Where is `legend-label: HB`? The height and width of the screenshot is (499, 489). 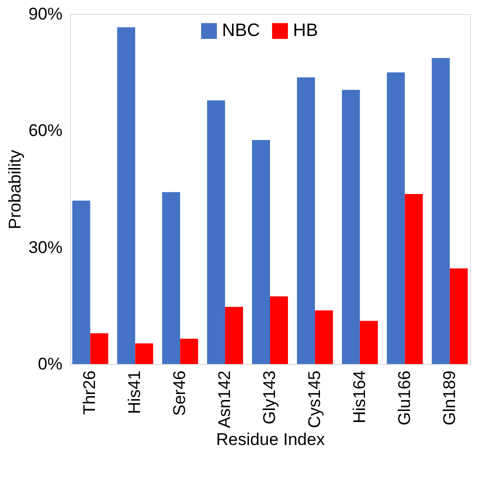 legend-label: HB is located at coordinates (305, 30).